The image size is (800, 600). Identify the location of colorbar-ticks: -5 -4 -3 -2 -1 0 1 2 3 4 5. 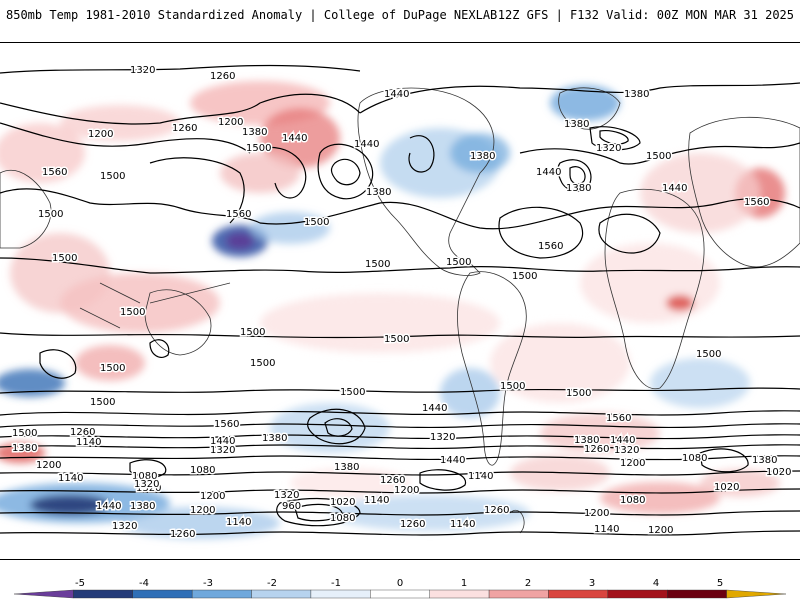
(399, 583).